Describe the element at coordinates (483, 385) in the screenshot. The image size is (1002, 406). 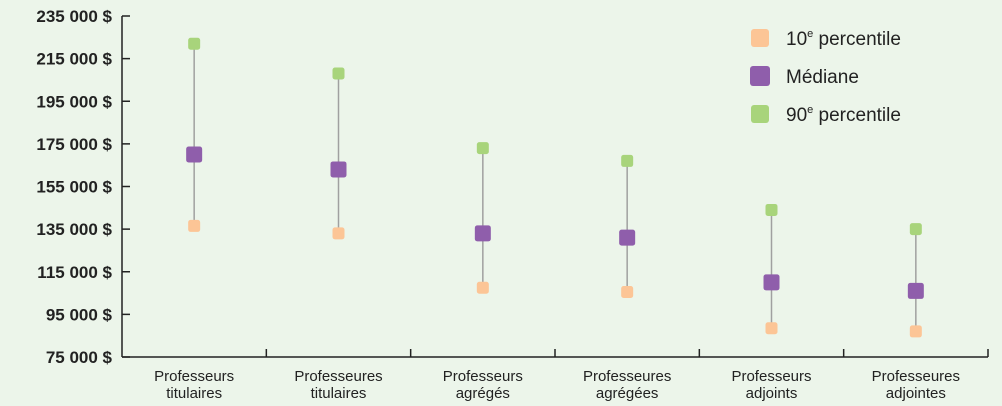
I see `x-tick-label: Professeurs agrégés` at that location.